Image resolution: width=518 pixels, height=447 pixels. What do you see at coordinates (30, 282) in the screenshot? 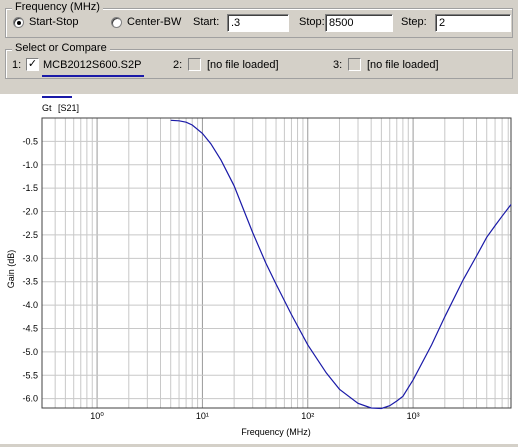
I see `y-tick-label: -3.5` at bounding box center [30, 282].